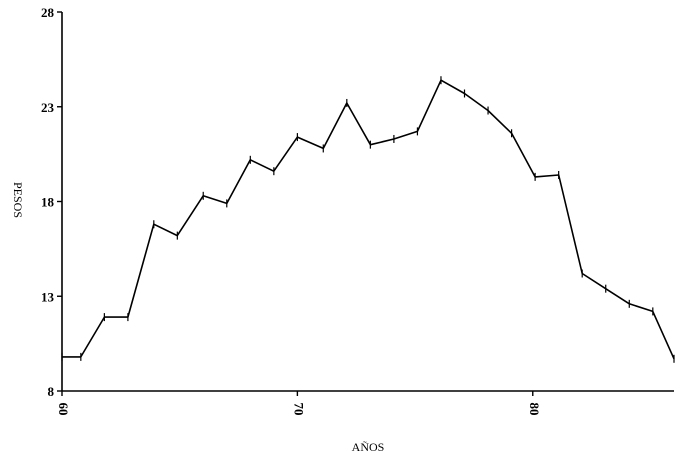  Describe the element at coordinates (63, 409) in the screenshot. I see `x-tick-label: 60` at that location.